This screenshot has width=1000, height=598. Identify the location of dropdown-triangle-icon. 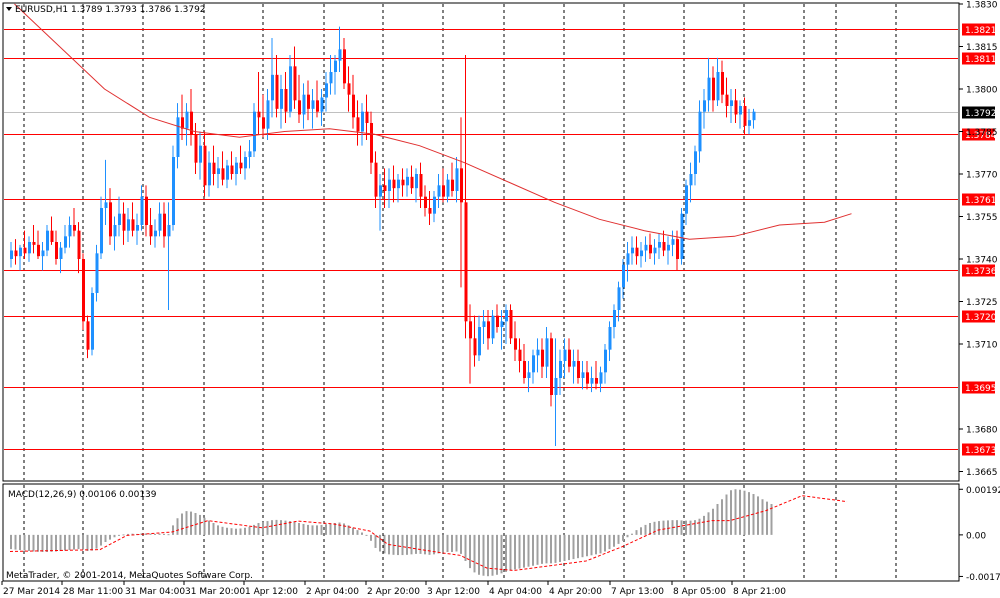
(9, 9).